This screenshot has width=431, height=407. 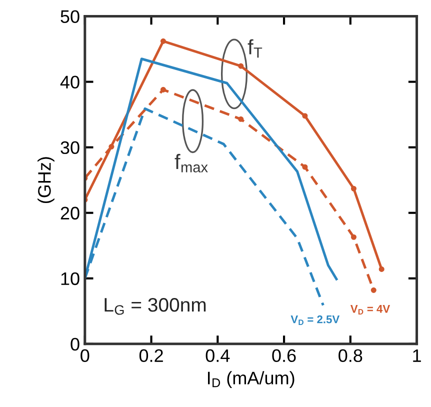 I want to click on x-tick-label: 0, so click(x=85, y=355).